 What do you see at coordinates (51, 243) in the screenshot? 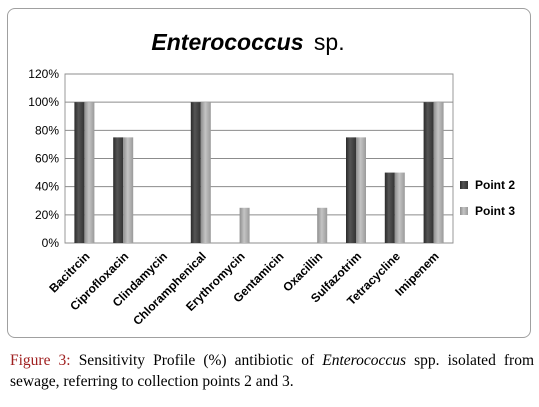
I see `y-tick-label: 0%` at bounding box center [51, 243].